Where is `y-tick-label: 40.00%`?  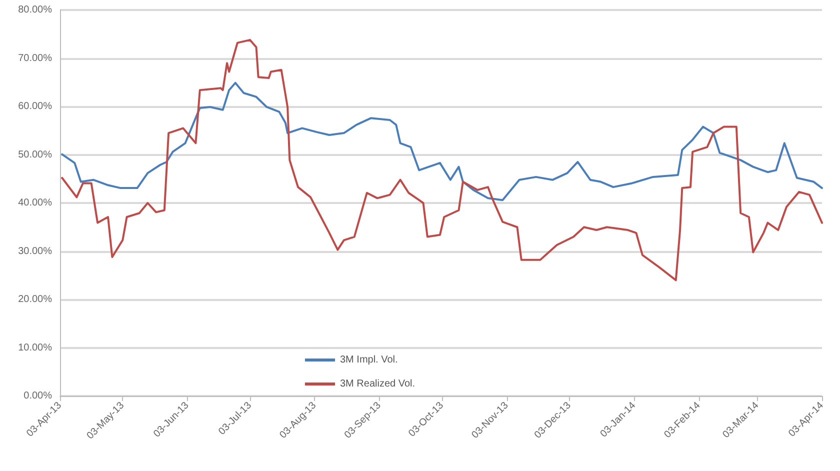 y-tick-label: 40.00% is located at coordinates (35, 203).